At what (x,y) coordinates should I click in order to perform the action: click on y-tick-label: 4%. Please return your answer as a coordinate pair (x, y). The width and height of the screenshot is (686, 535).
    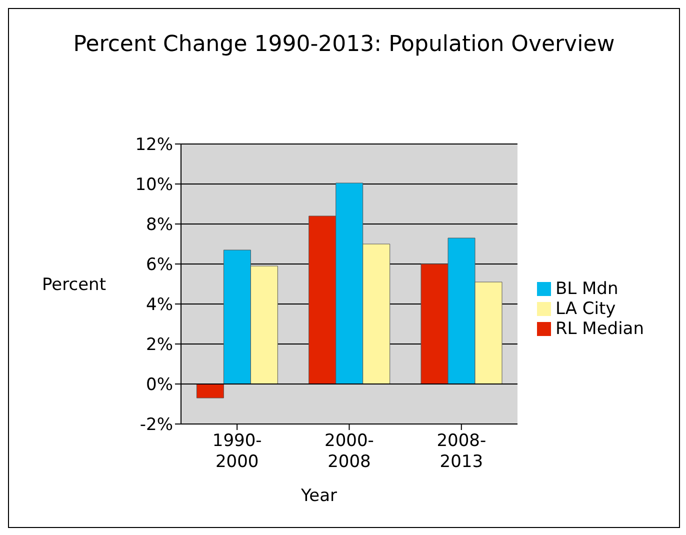
    Looking at the image, I should click on (159, 305).